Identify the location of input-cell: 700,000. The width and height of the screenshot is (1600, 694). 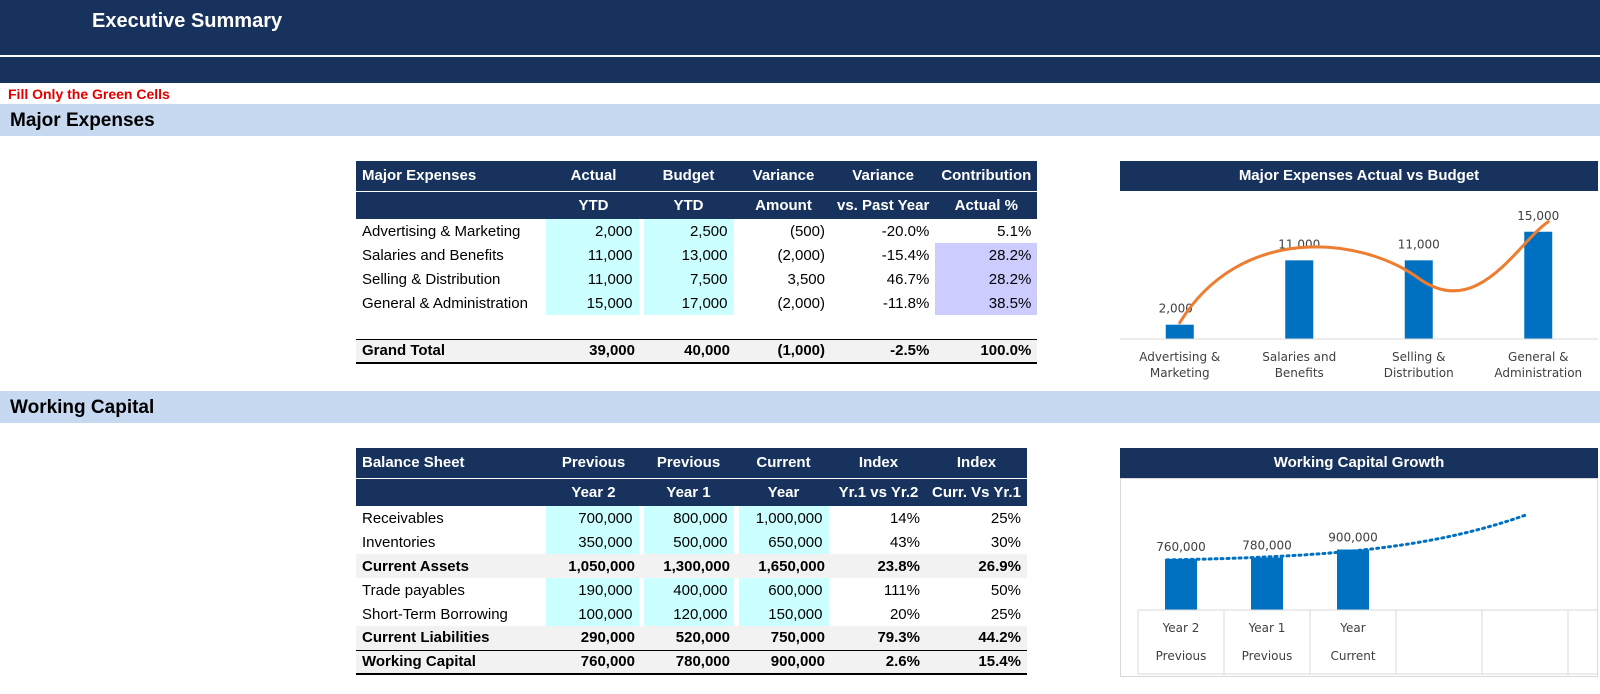
(595, 518).